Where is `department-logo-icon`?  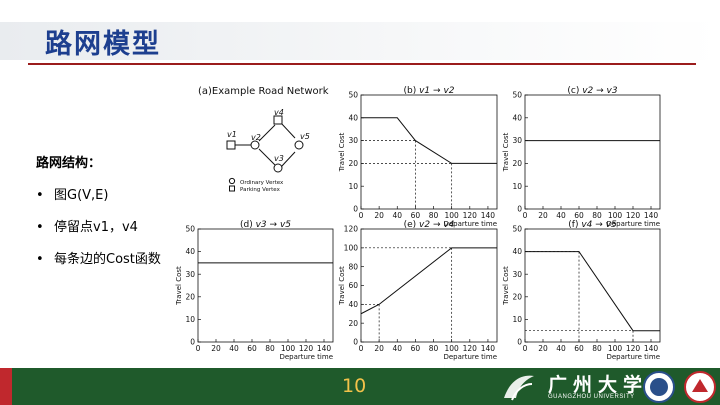 department-logo-icon is located at coordinates (700, 387).